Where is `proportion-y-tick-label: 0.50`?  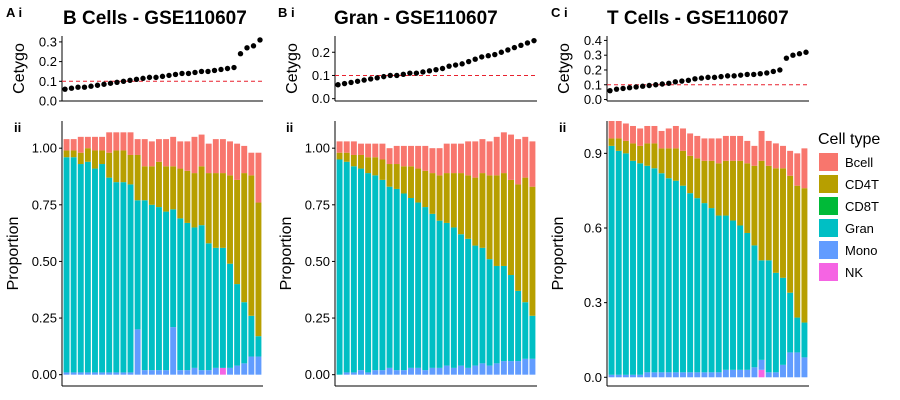 proportion-y-tick-label: 0.50 is located at coordinates (317, 261).